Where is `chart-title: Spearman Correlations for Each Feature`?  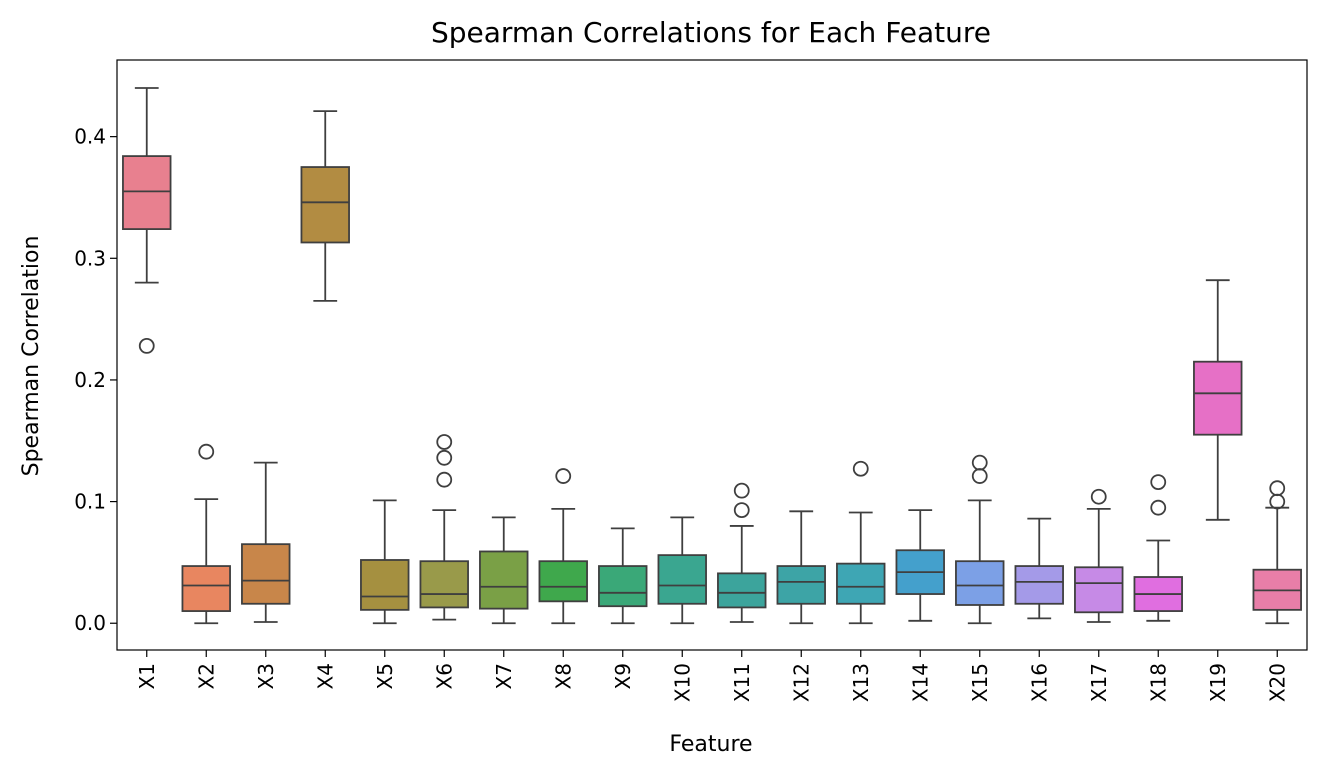
chart-title: Spearman Correlations for Each Feature is located at coordinates (711, 32).